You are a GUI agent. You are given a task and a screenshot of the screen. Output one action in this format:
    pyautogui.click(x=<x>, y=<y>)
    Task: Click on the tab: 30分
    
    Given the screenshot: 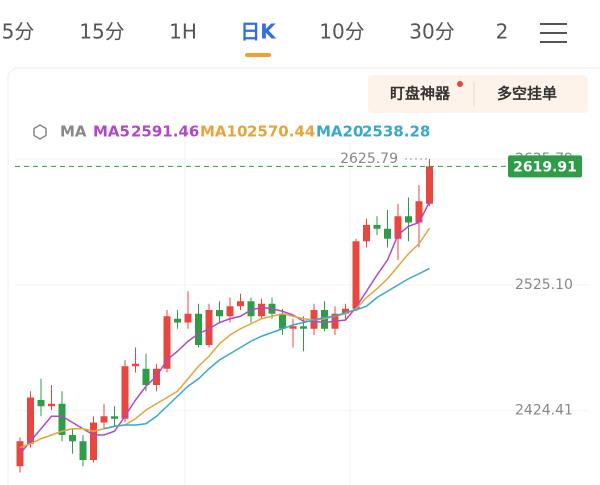 What is the action you would take?
    pyautogui.click(x=431, y=32)
    